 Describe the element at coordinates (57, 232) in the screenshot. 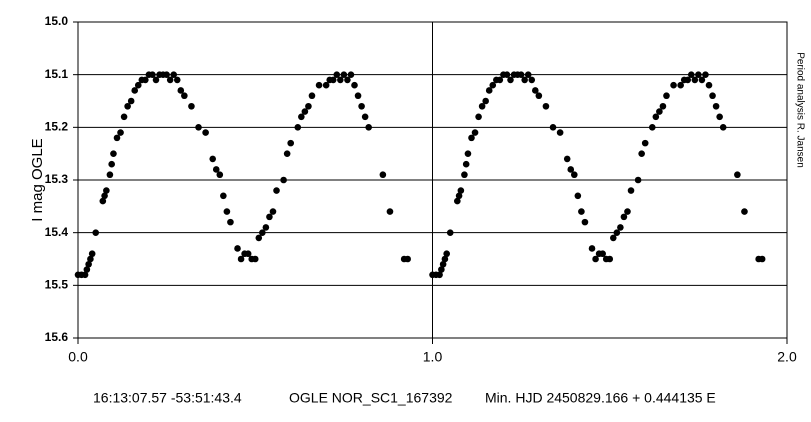

I see `y-tick-label: 15.4` at that location.